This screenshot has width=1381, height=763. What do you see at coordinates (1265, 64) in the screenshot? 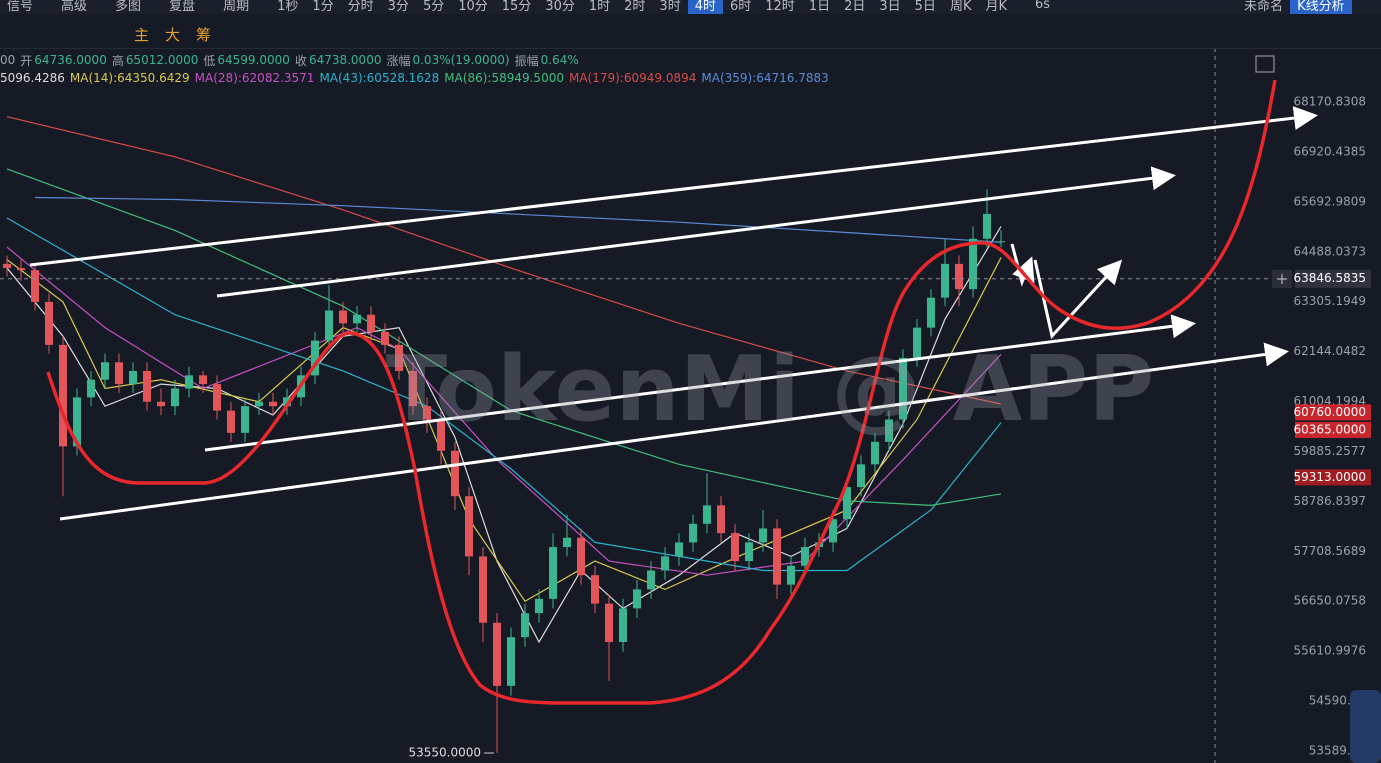
I see `fullscreen-button` at bounding box center [1265, 64].